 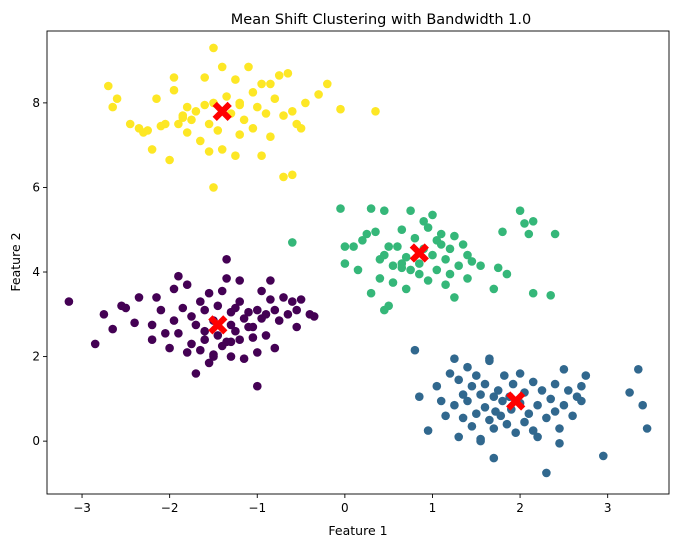 I want to click on x-axis-label: Feature 1, so click(x=357, y=530).